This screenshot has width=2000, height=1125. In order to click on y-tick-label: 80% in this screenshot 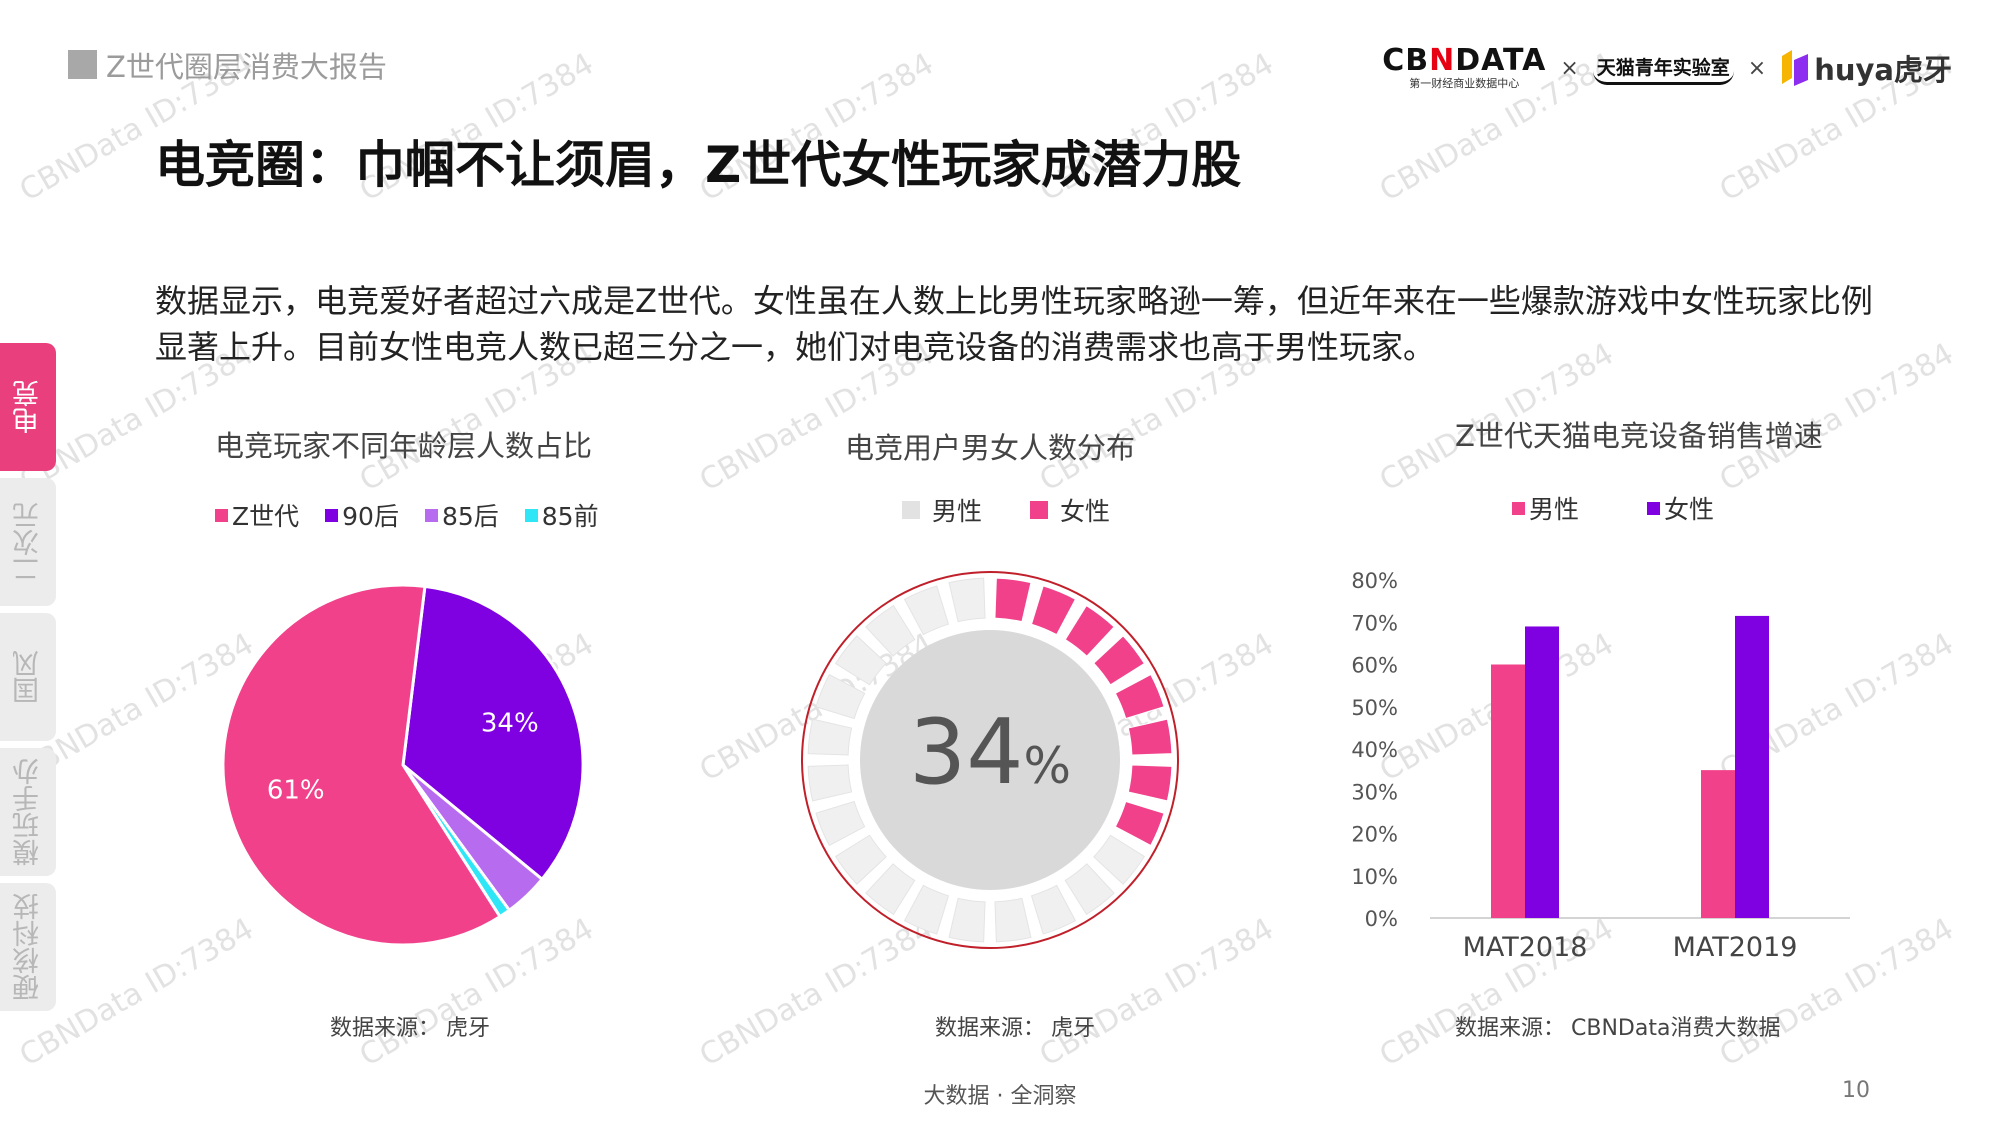, I will do `click(1374, 581)`.